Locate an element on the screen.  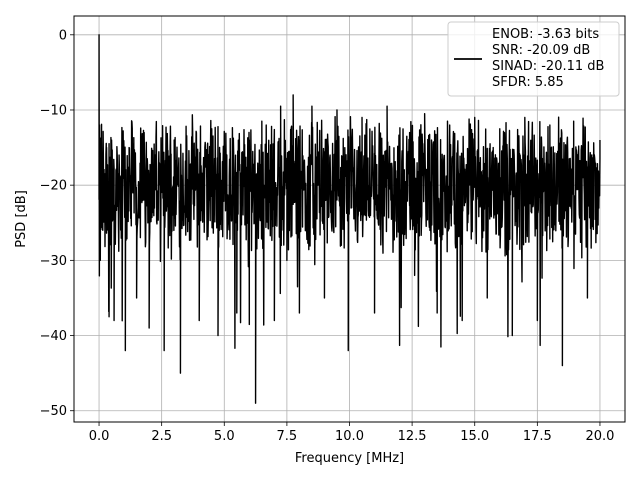
x-tick-label: 5.0 is located at coordinates (224, 436).